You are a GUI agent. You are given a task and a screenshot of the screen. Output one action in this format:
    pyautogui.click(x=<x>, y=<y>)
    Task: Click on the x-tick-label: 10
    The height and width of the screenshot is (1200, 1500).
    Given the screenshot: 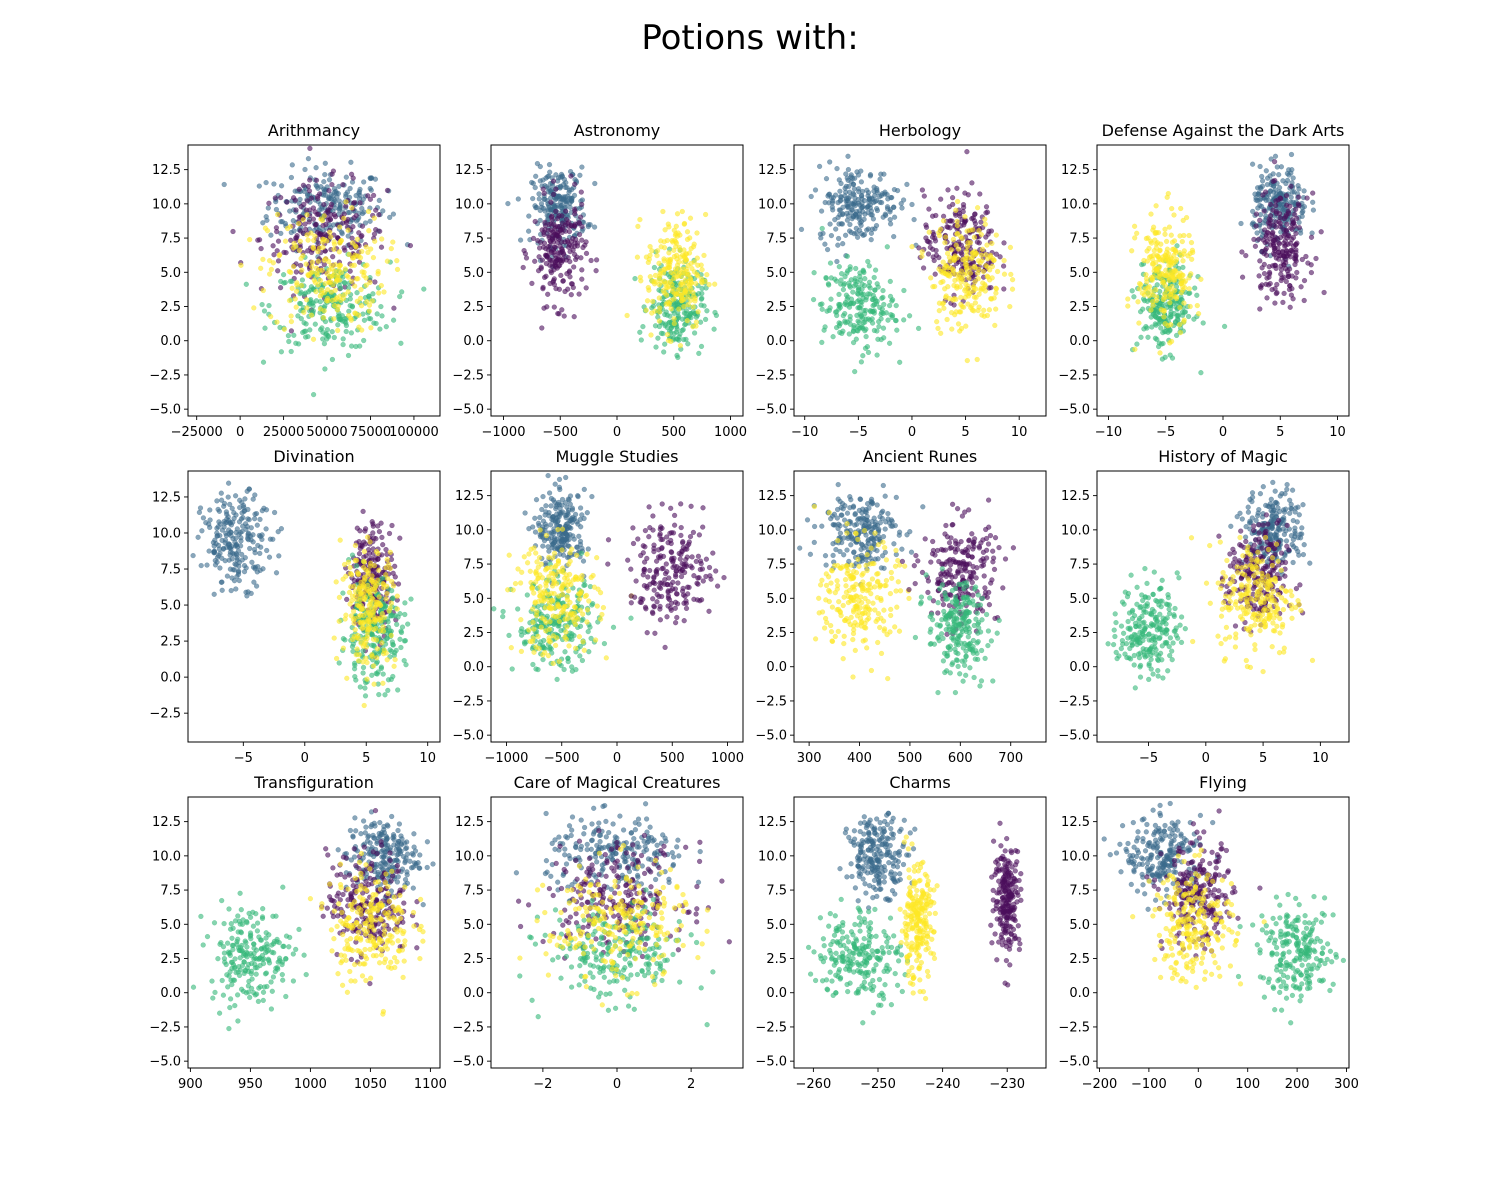 What is the action you would take?
    pyautogui.click(x=427, y=758)
    